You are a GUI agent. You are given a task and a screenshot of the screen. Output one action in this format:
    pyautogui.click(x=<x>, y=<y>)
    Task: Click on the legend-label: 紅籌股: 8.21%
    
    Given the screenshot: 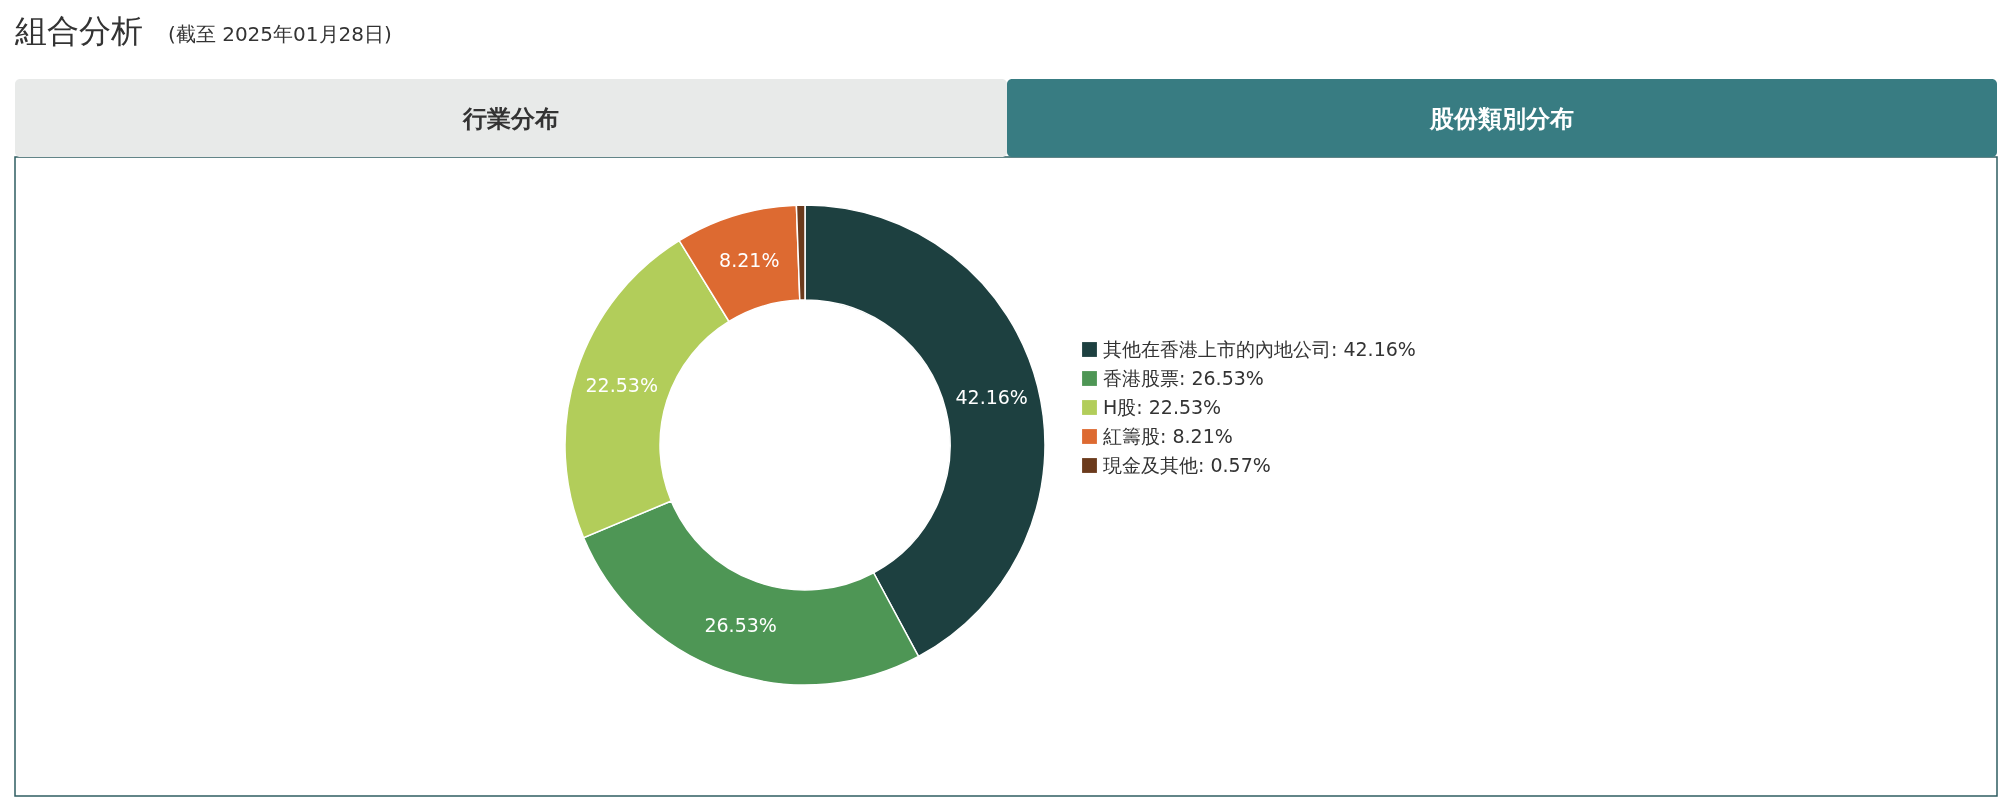 What is the action you would take?
    pyautogui.click(x=1168, y=435)
    